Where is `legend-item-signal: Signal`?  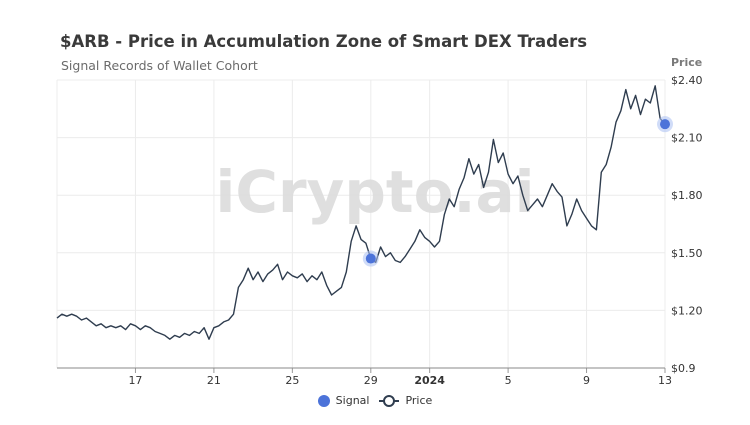
legend-item-signal: Signal is located at coordinates (343, 400).